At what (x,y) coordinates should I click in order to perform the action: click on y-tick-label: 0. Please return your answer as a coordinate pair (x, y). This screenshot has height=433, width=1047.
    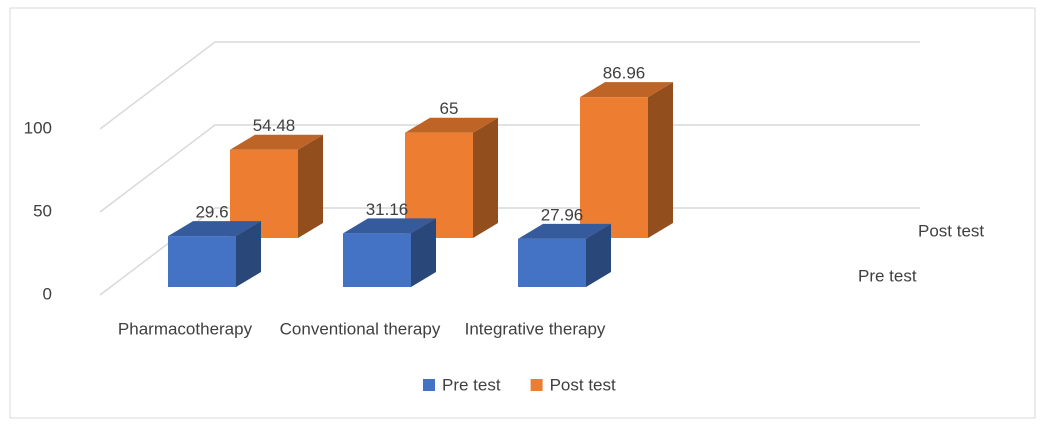
    Looking at the image, I should click on (47, 293).